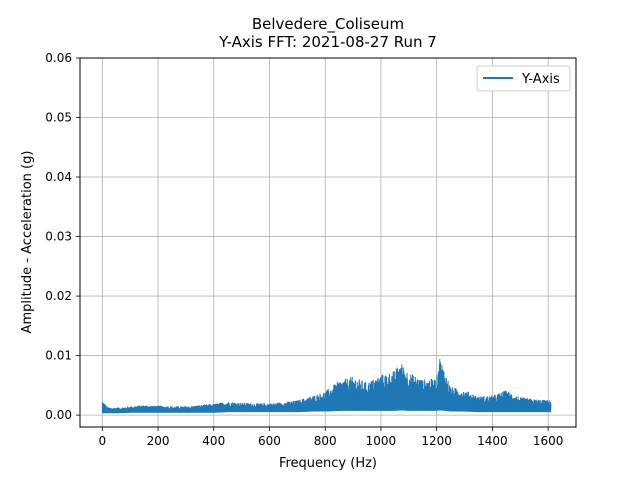  What do you see at coordinates (328, 463) in the screenshot?
I see `x-axis-label: Frequency (Hz)` at bounding box center [328, 463].